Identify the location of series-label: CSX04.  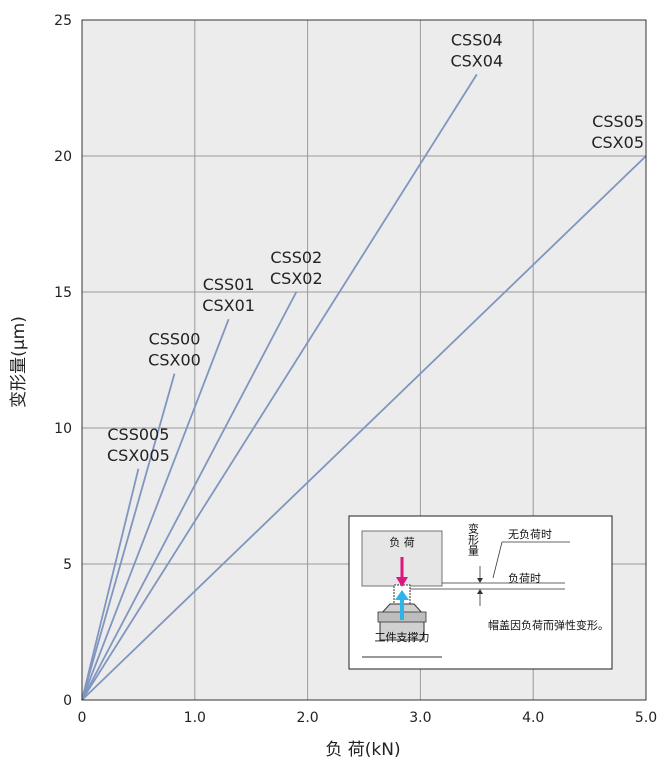
(476, 60).